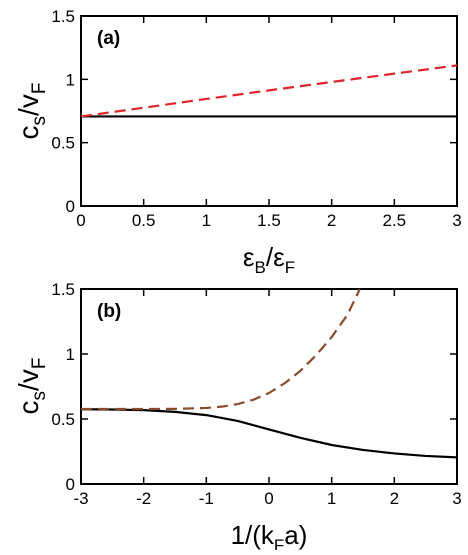 This screenshot has height=555, width=468. What do you see at coordinates (456, 498) in the screenshot?
I see `x-tick-label-b-6: 3` at bounding box center [456, 498].